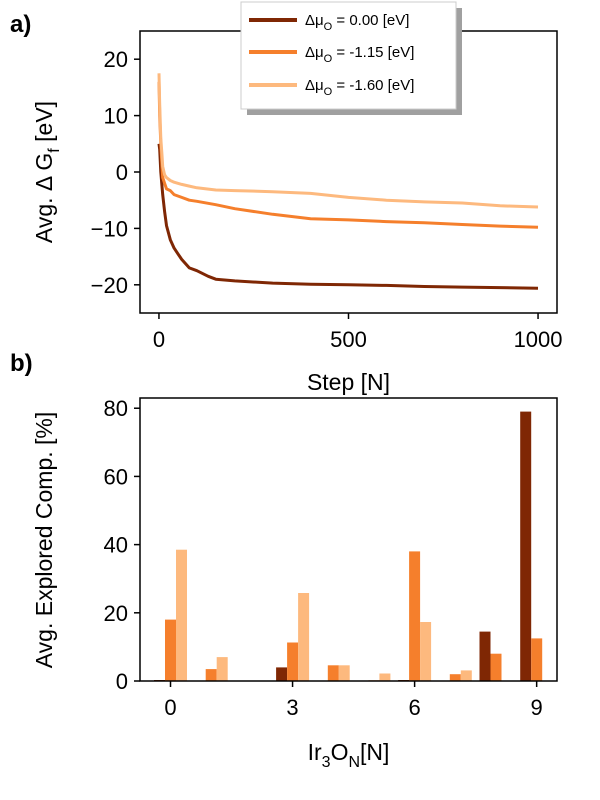  Describe the element at coordinates (348, 339) in the screenshot. I see `x-tick-label: 500` at that location.